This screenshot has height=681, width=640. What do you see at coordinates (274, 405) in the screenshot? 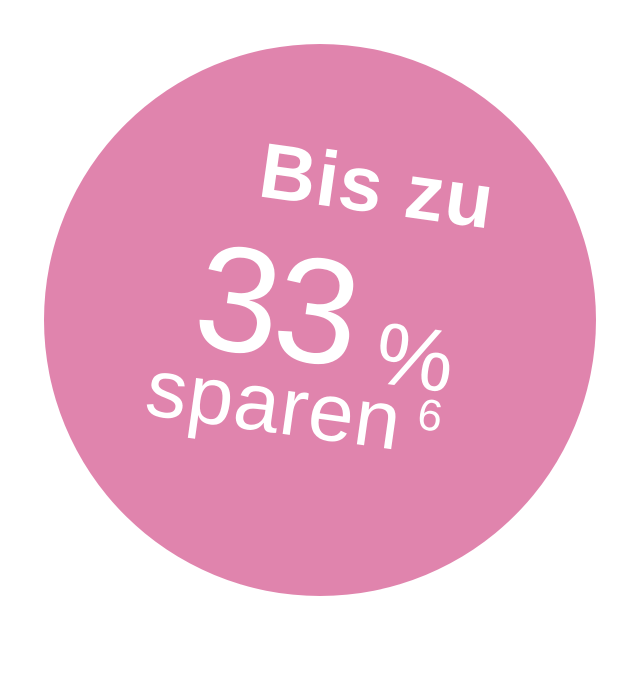
I see `badge-line-sparen: sparen` at bounding box center [274, 405].